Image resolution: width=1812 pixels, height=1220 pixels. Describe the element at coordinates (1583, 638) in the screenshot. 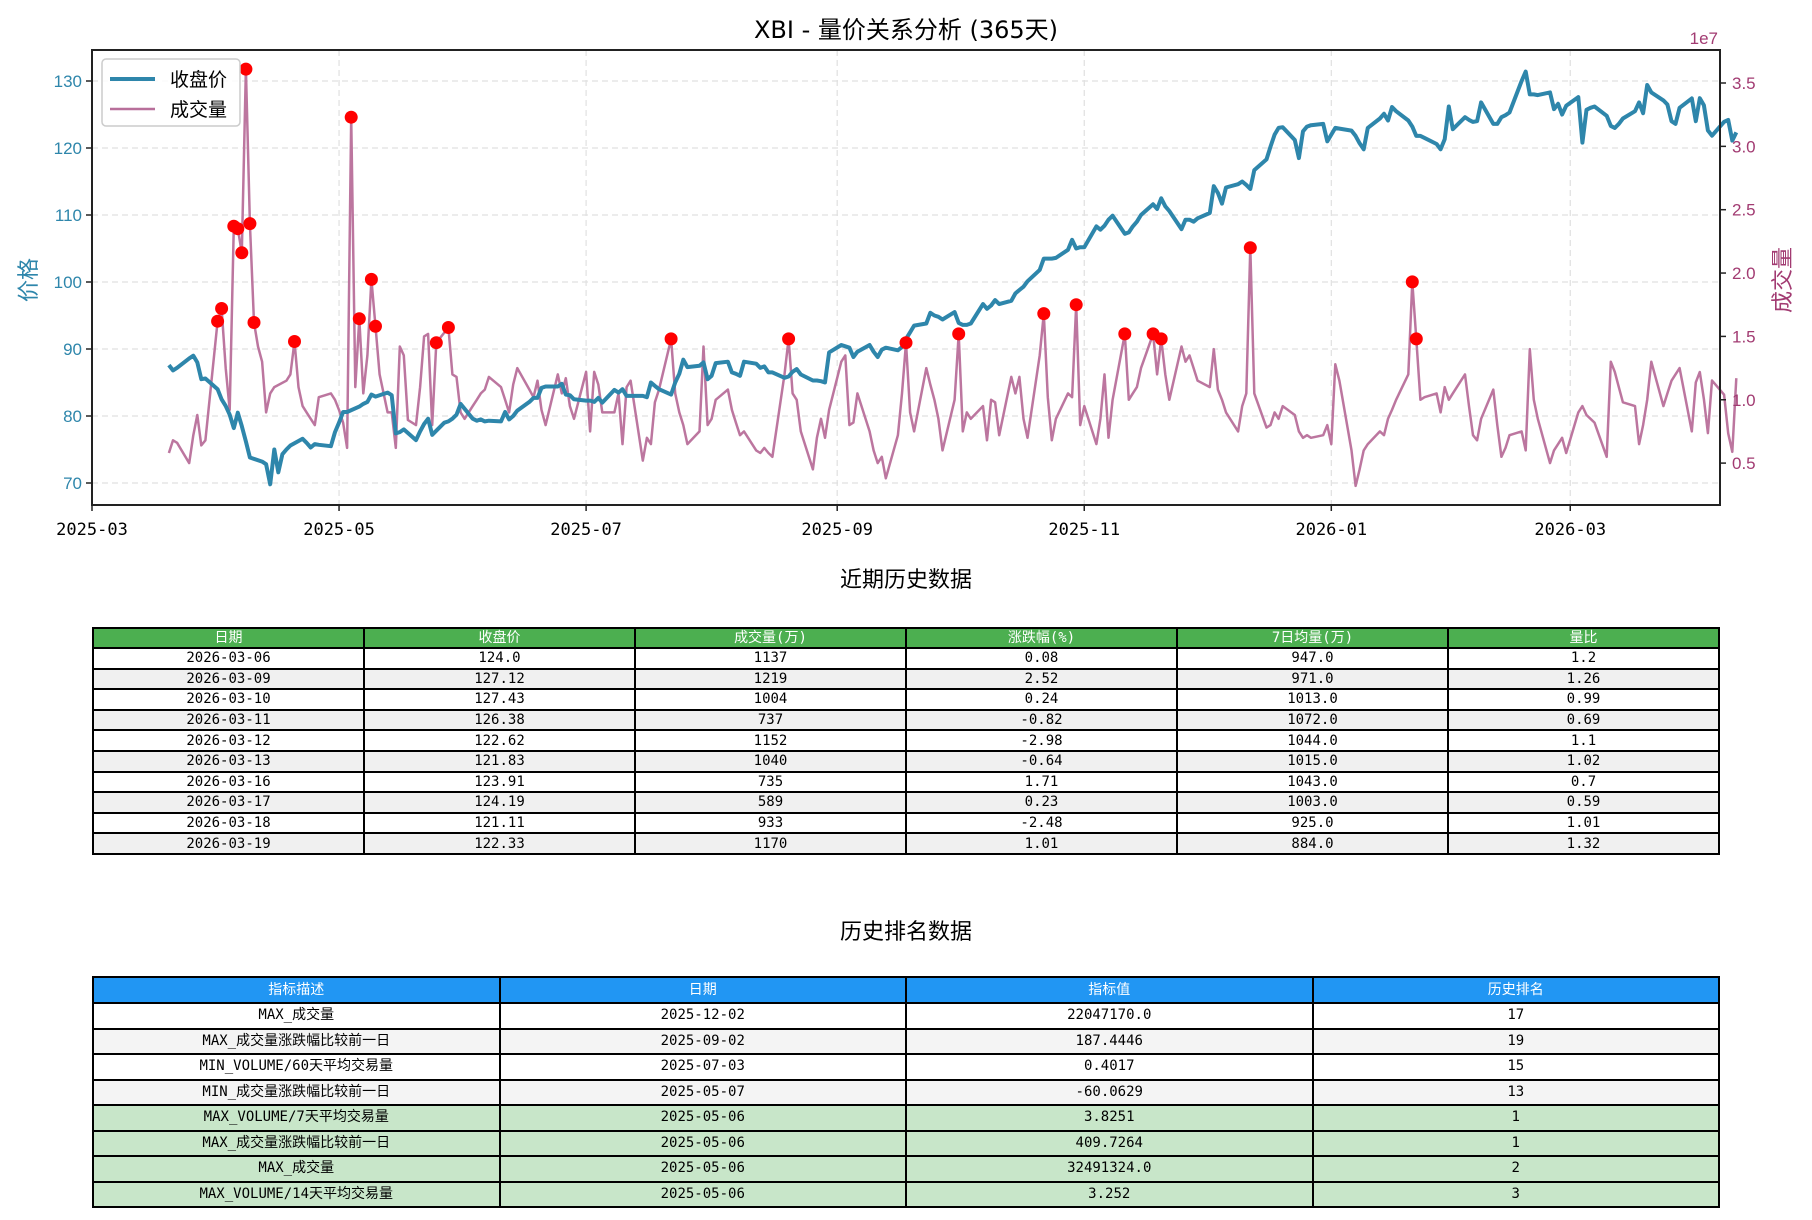

I see `column-header: 量比` at that location.